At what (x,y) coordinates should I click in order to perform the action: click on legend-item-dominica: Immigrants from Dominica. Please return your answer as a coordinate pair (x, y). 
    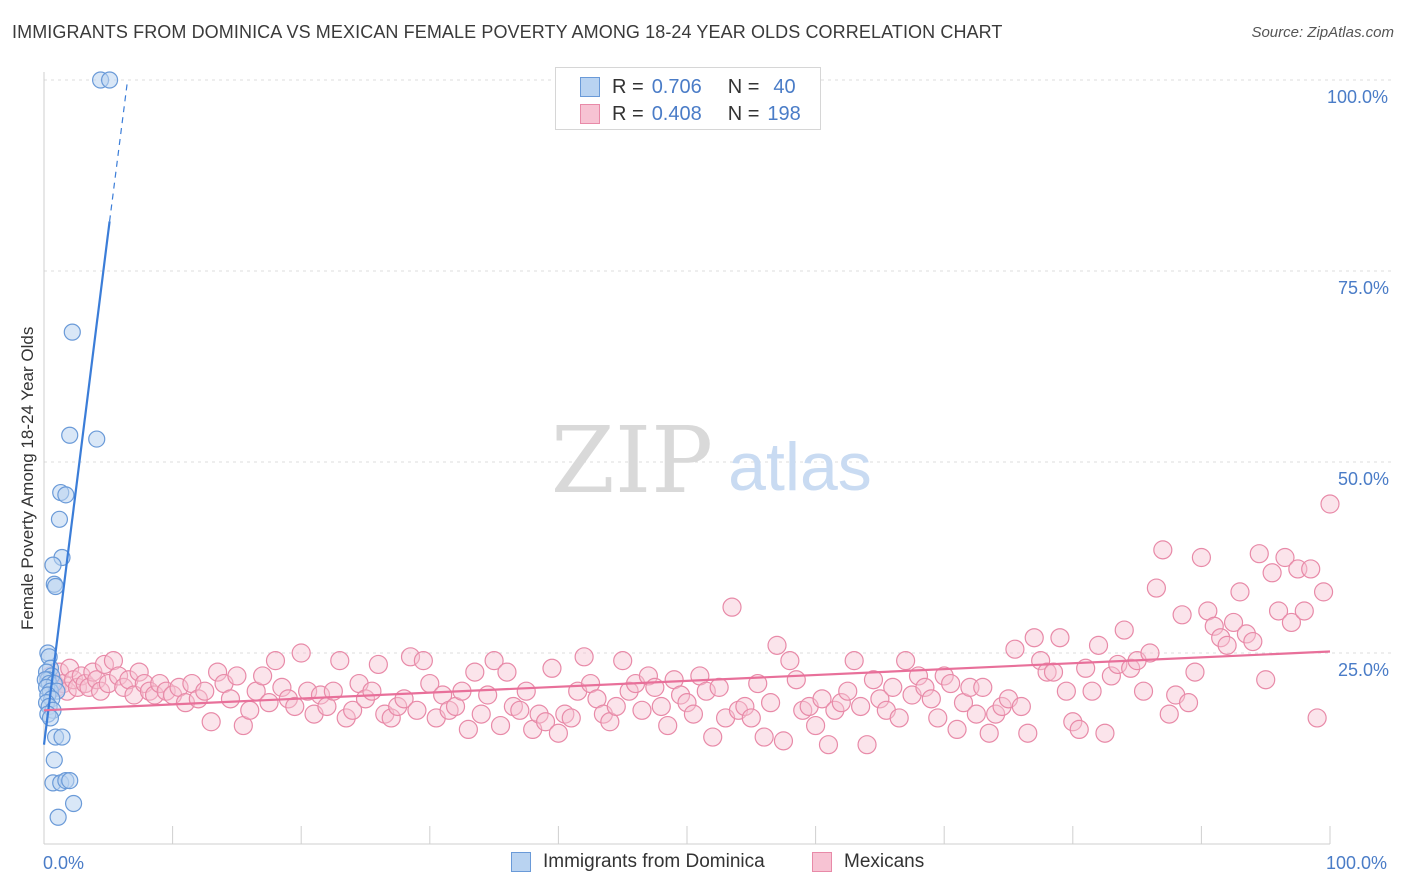
    Looking at the image, I should click on (638, 862).